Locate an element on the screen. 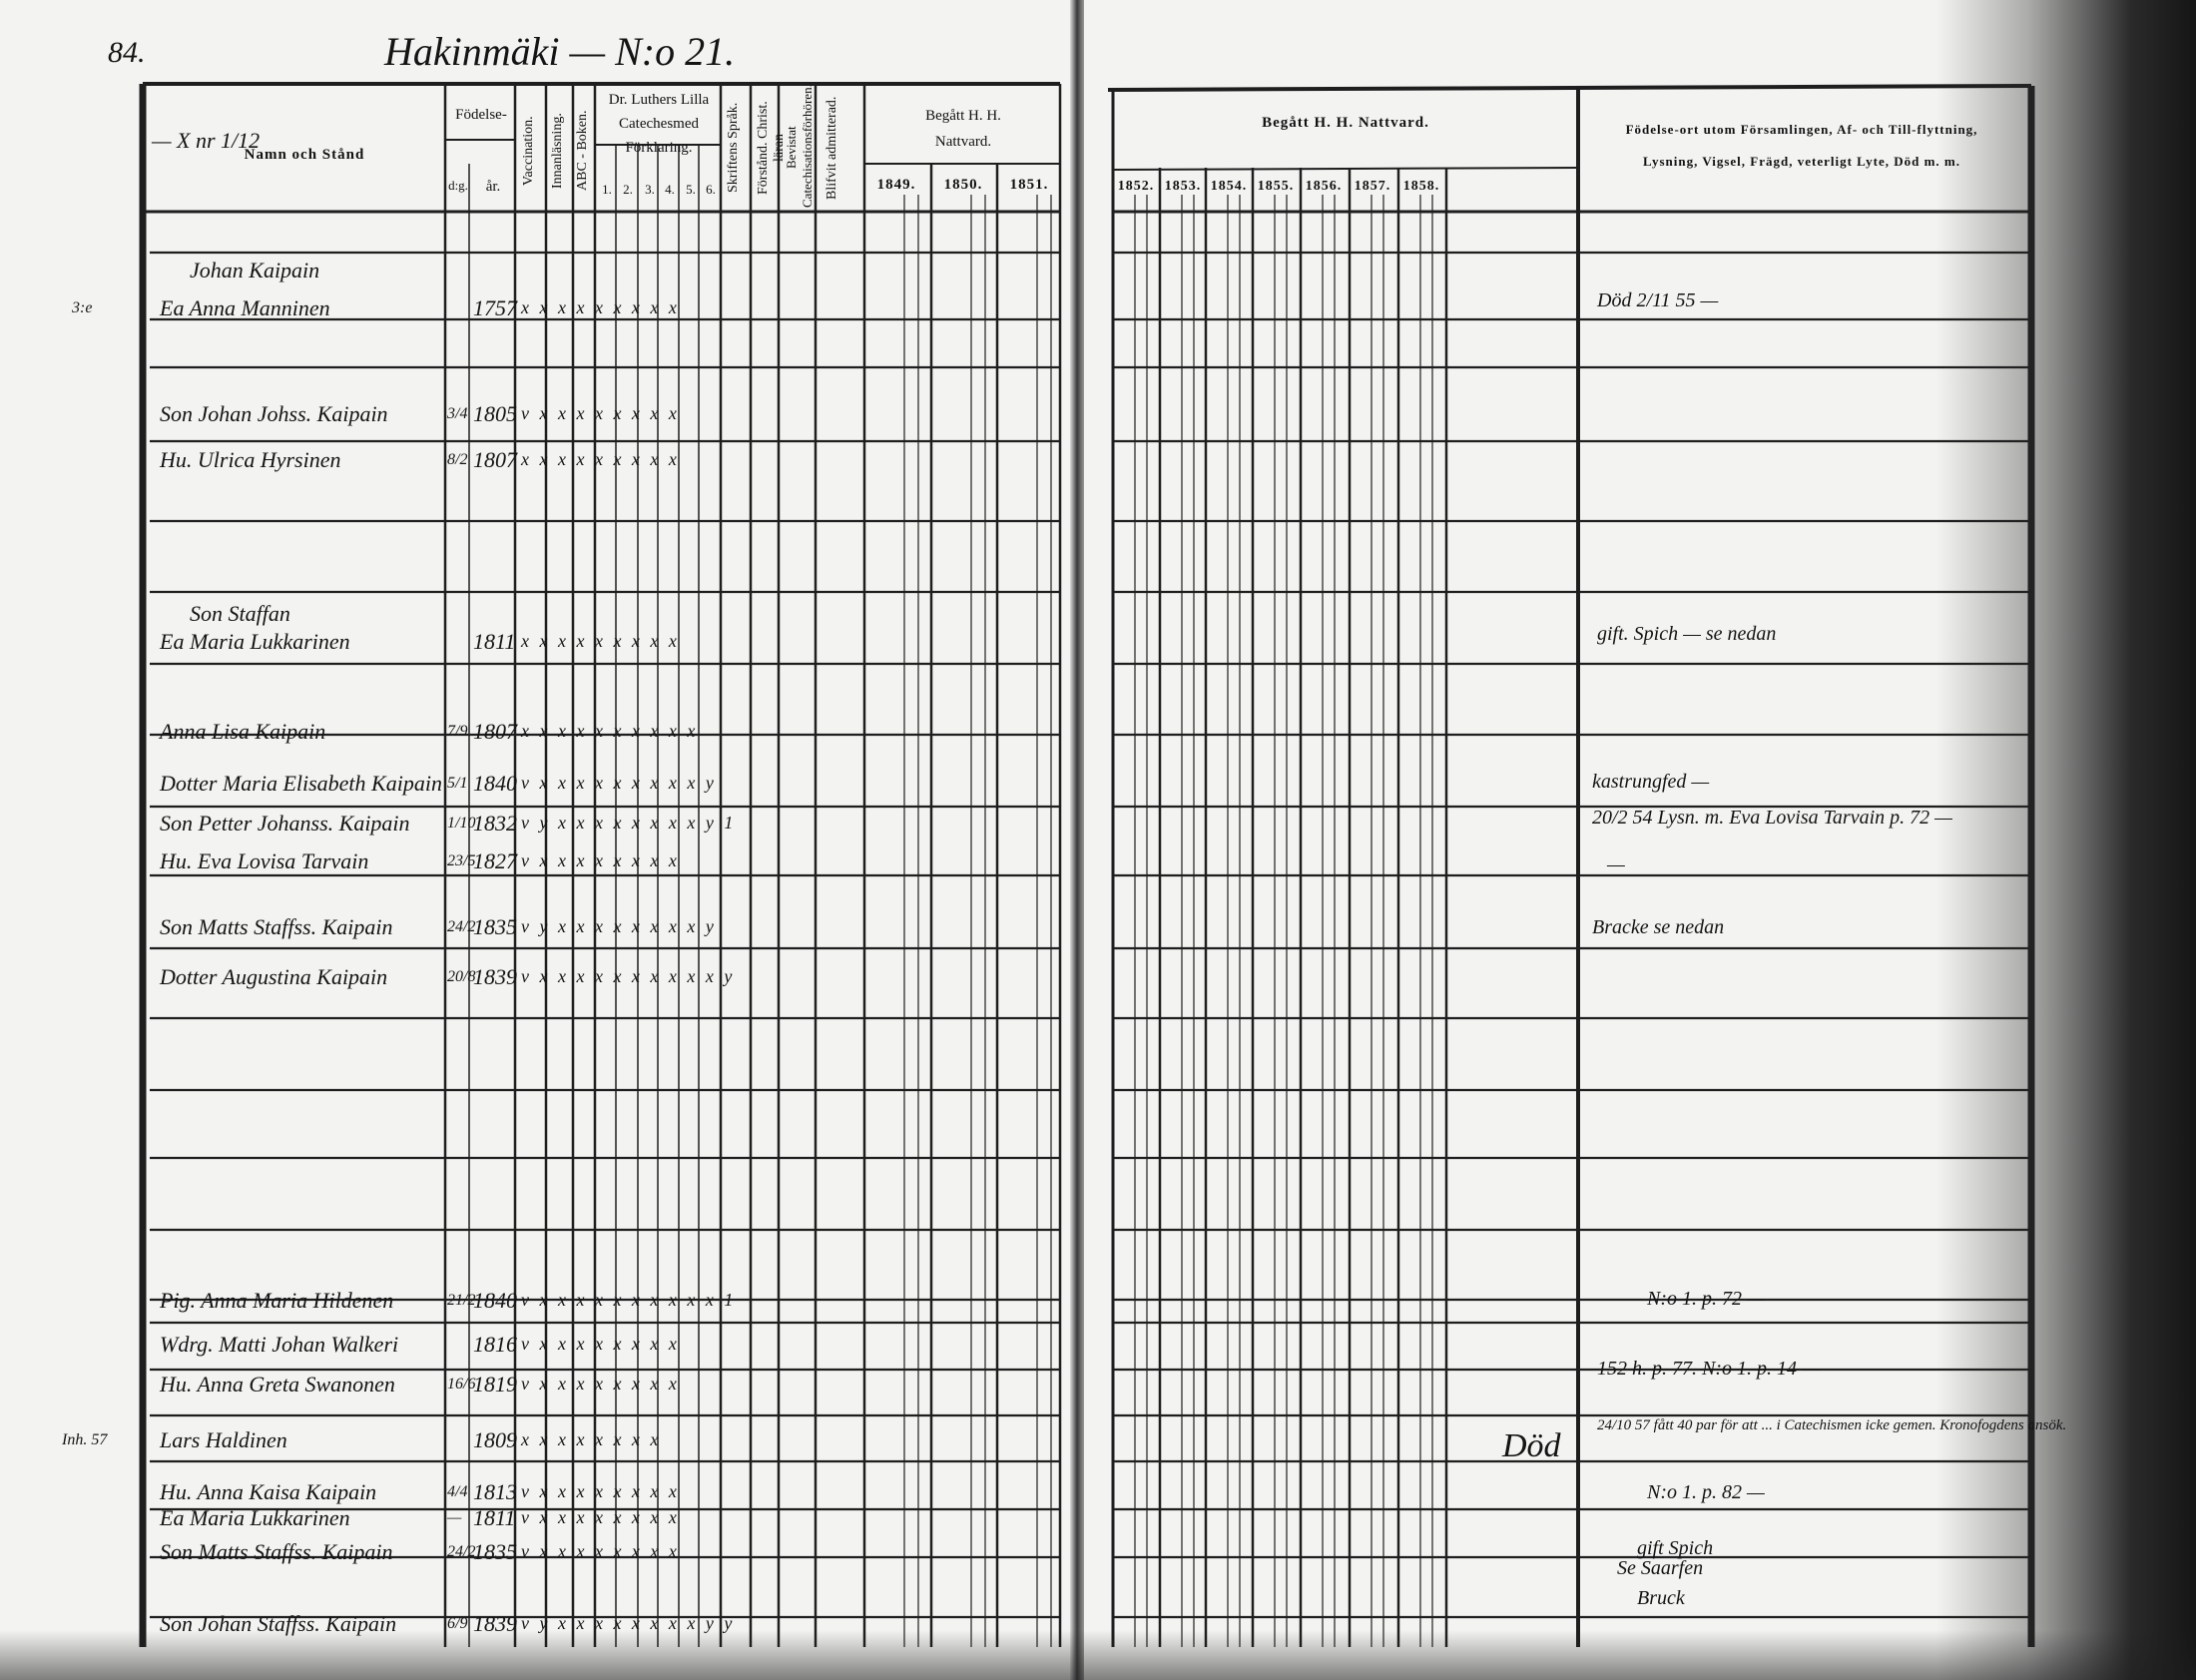 This screenshot has width=2196, height=1680. header-luther-part: 1. is located at coordinates (607, 189).